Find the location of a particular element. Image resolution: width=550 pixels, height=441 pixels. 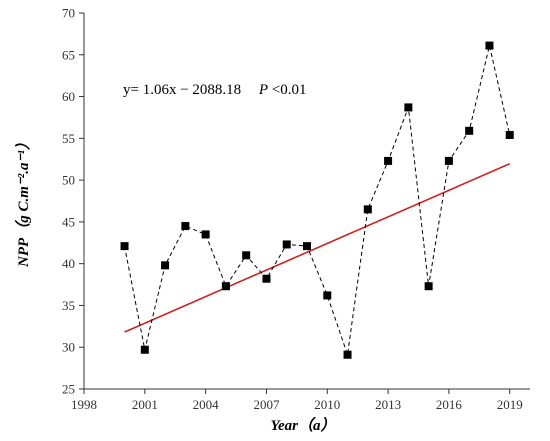

regression-equation: y= 1.06x − 2088.18 is located at coordinates (182, 90).